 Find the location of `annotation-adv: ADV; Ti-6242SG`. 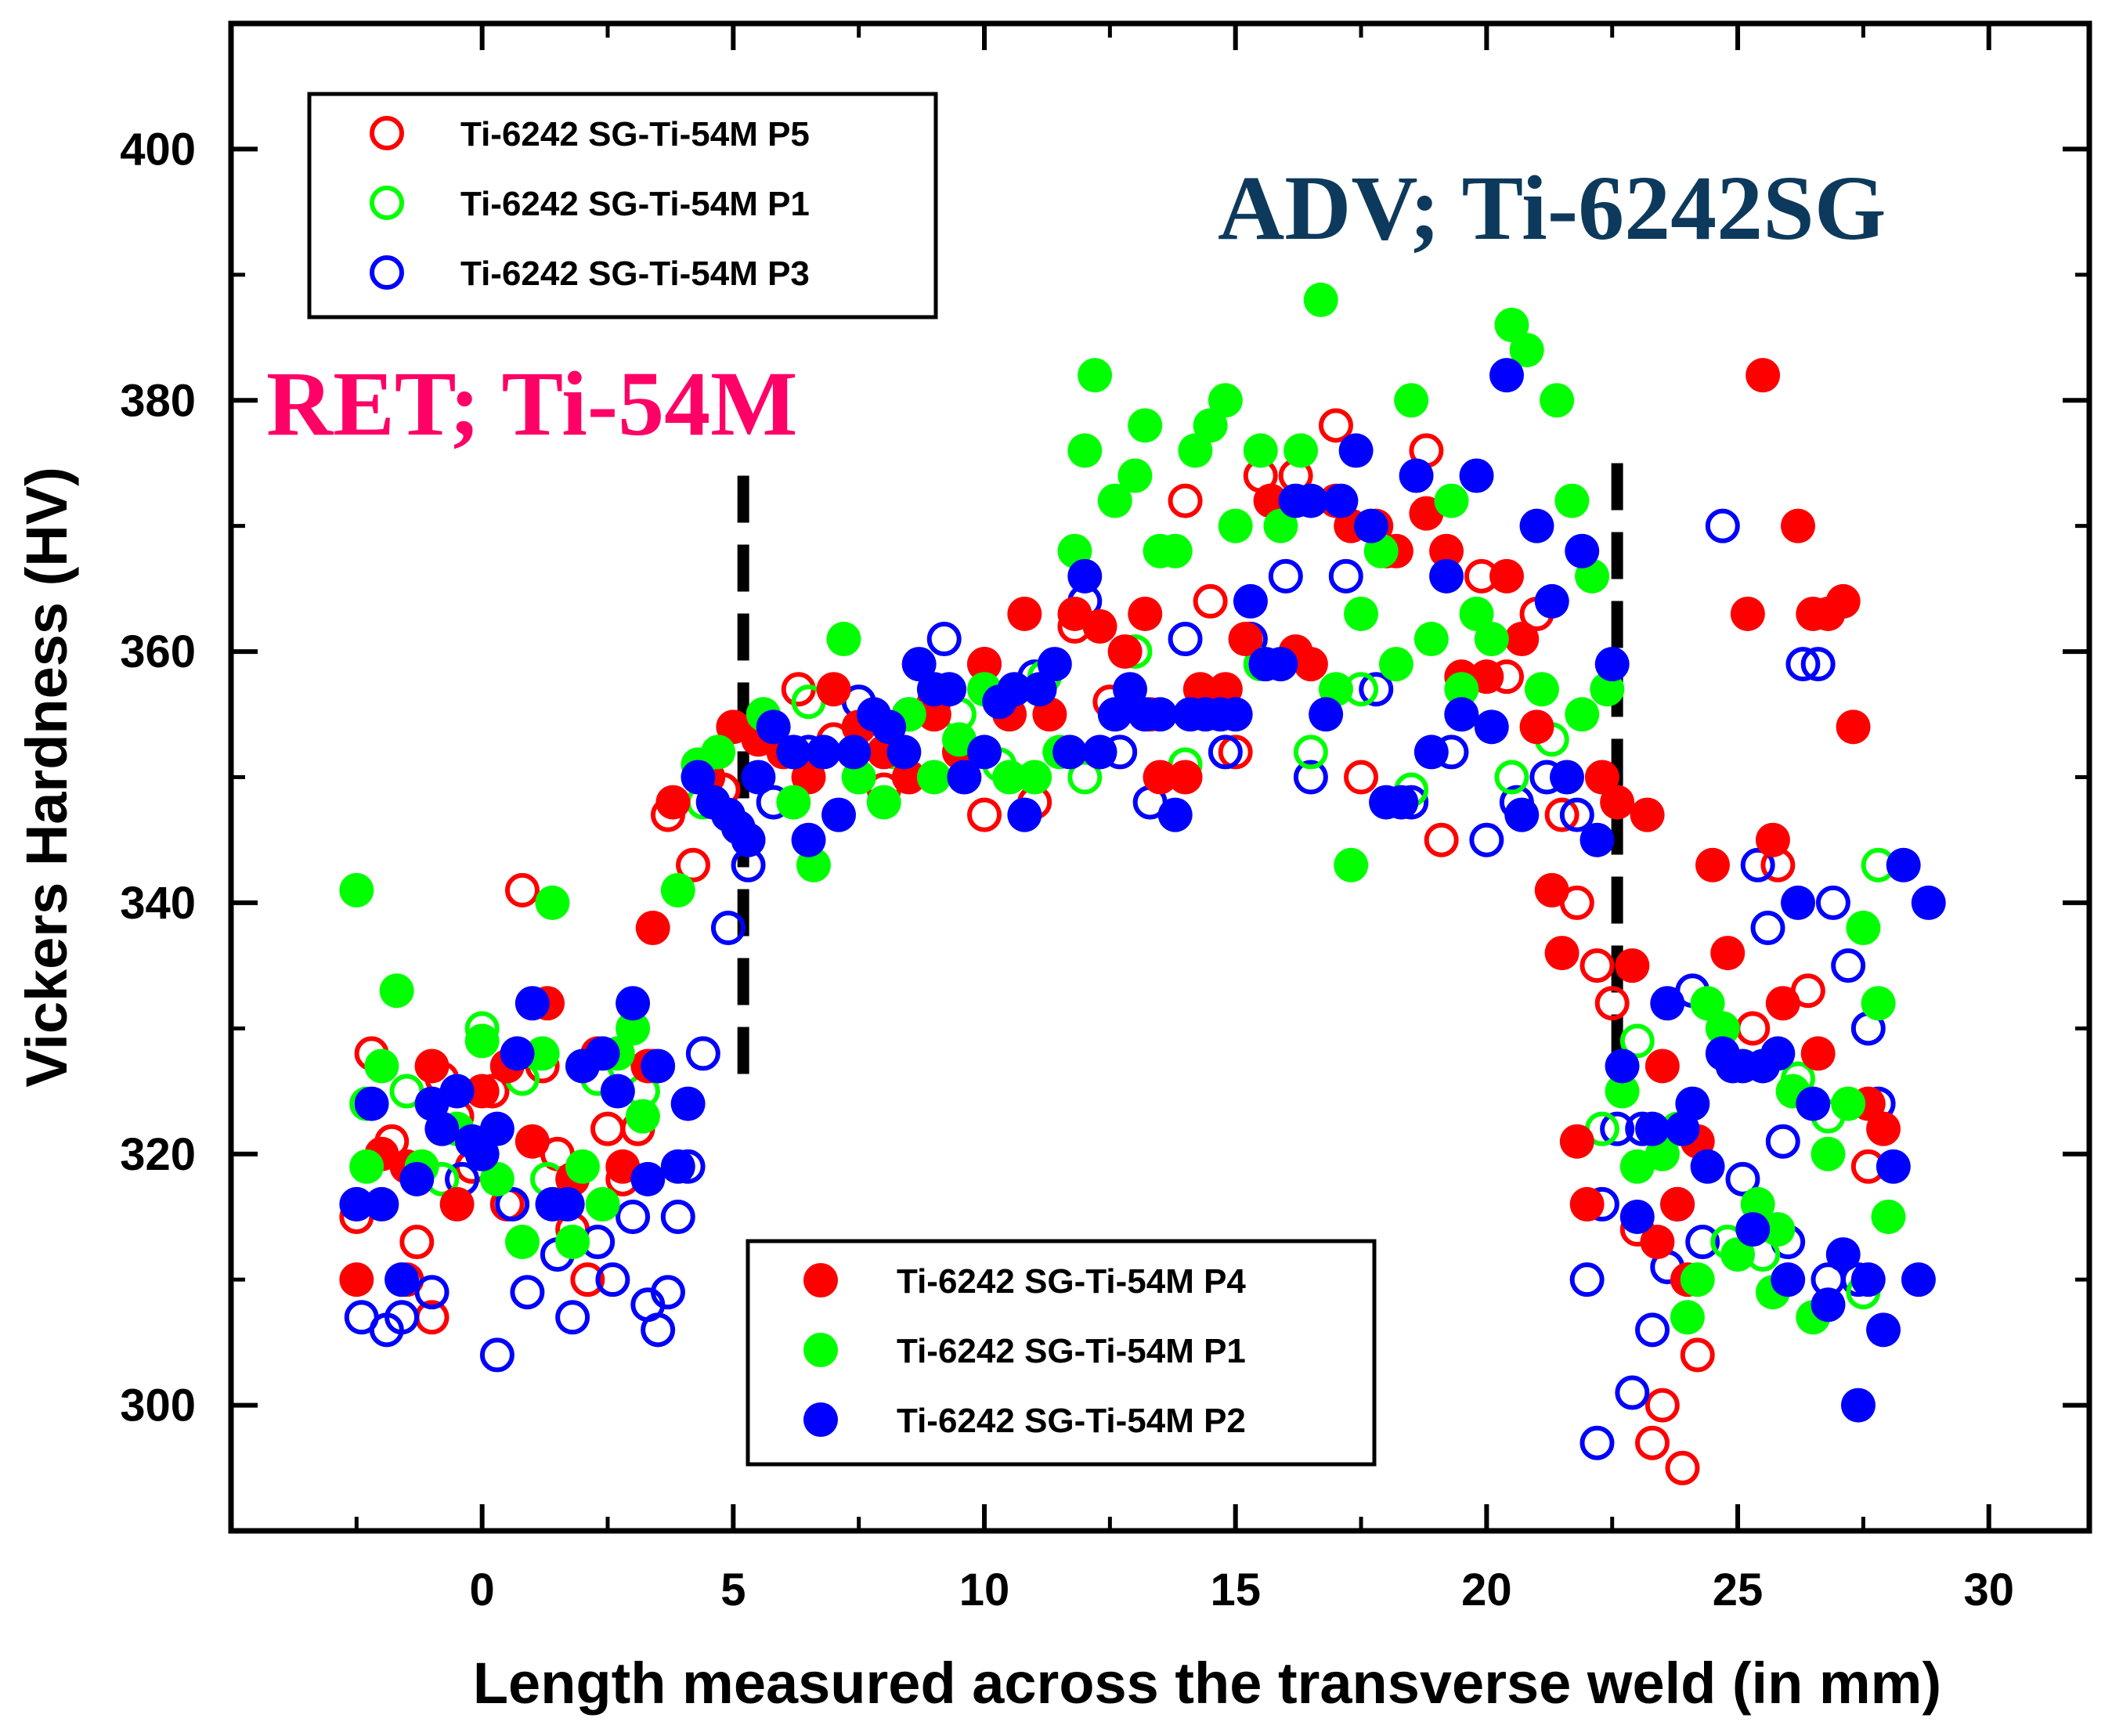

annotation-adv: ADV; Ti-6242SG is located at coordinates (1552, 208).